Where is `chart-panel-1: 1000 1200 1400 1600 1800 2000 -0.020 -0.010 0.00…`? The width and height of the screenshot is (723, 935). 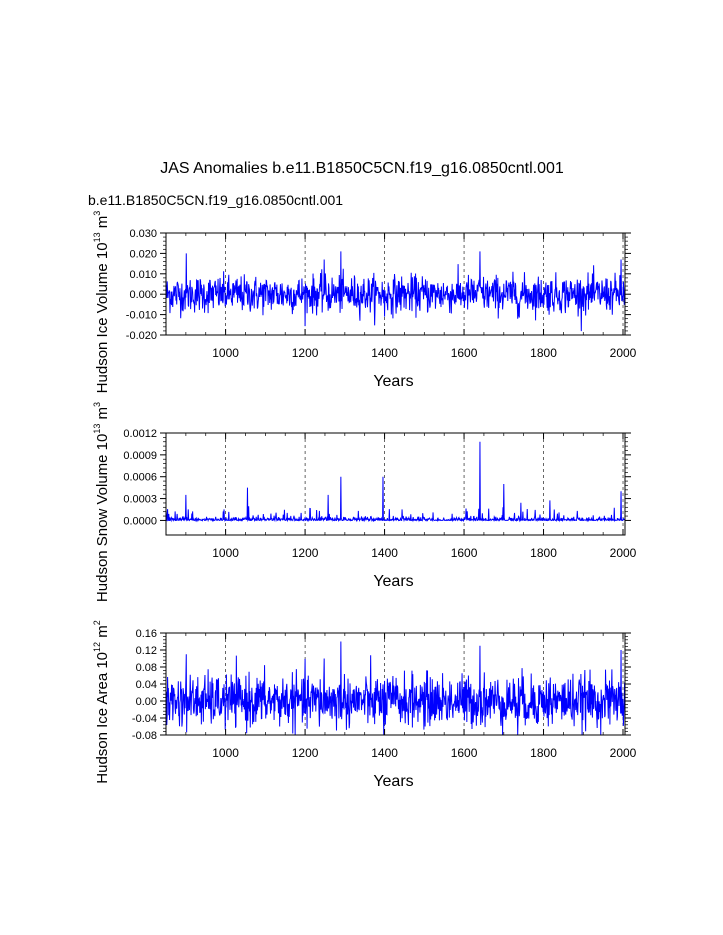 chart-panel-1: 1000 1200 1400 1600 1800 2000 -0.020 -0.010 0.00… is located at coordinates (364, 302).